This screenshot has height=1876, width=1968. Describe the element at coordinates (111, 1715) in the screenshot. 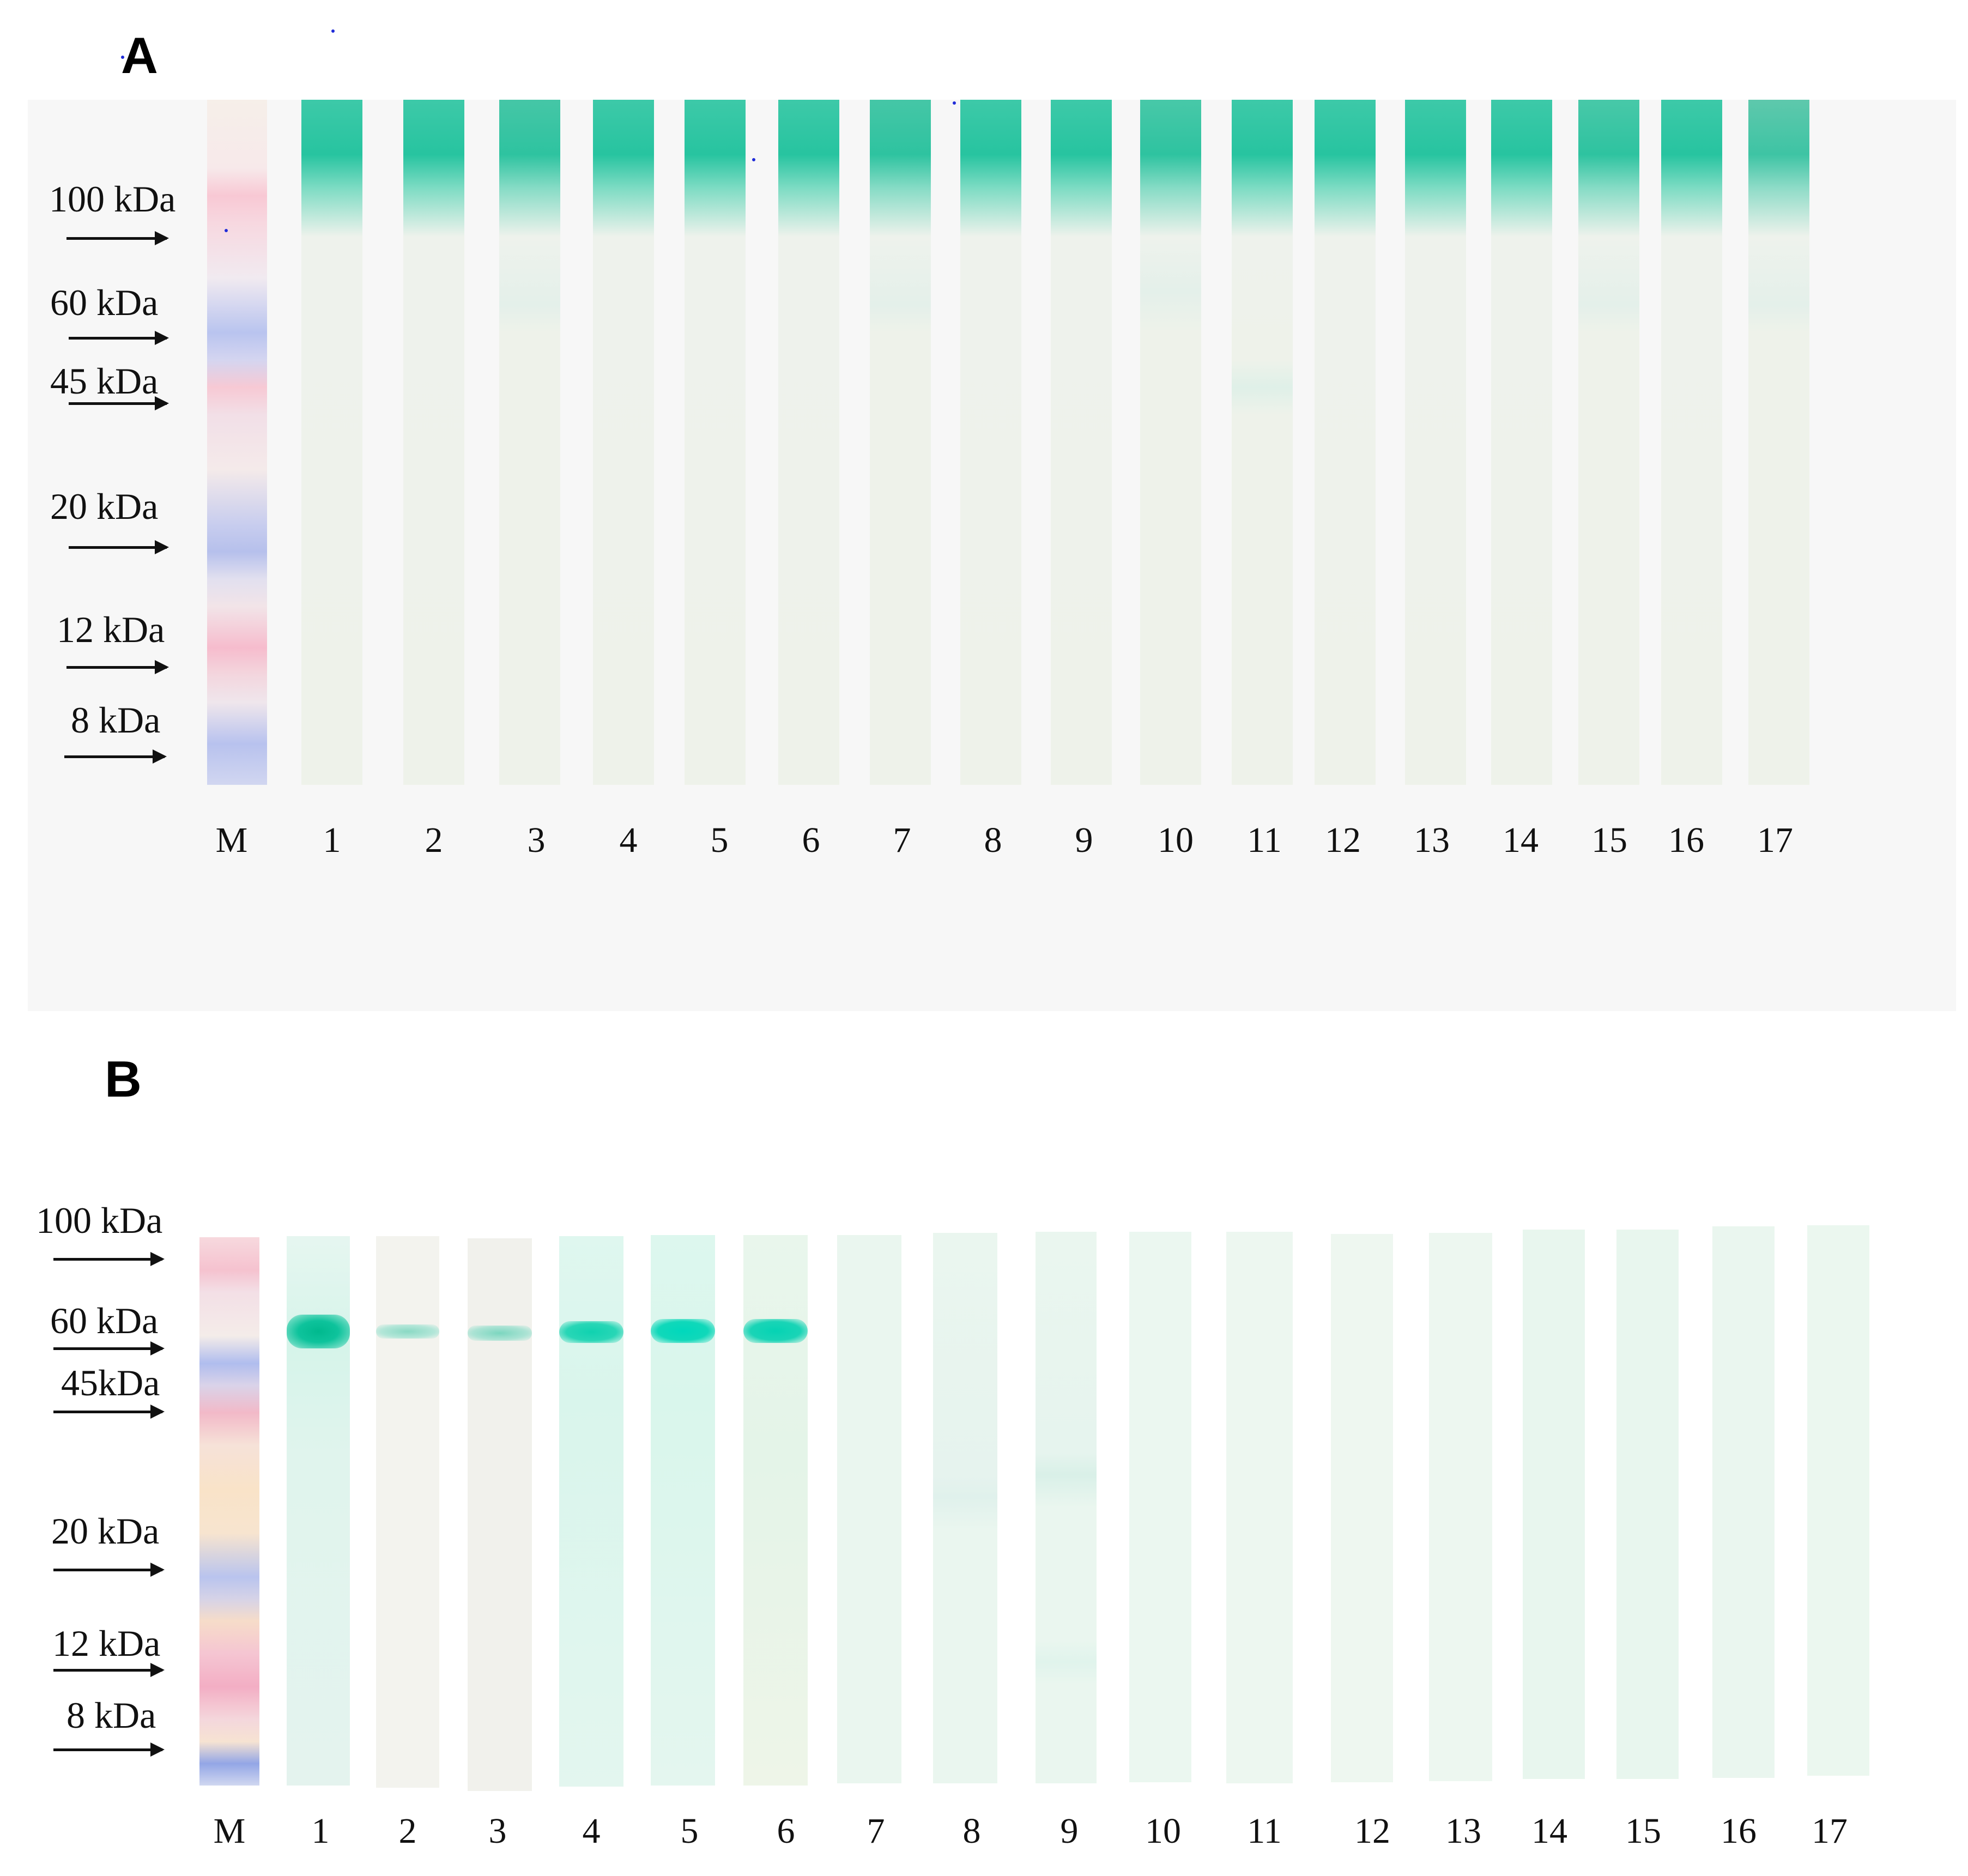

I see `panel-b-marker-8: 8 kDa` at that location.